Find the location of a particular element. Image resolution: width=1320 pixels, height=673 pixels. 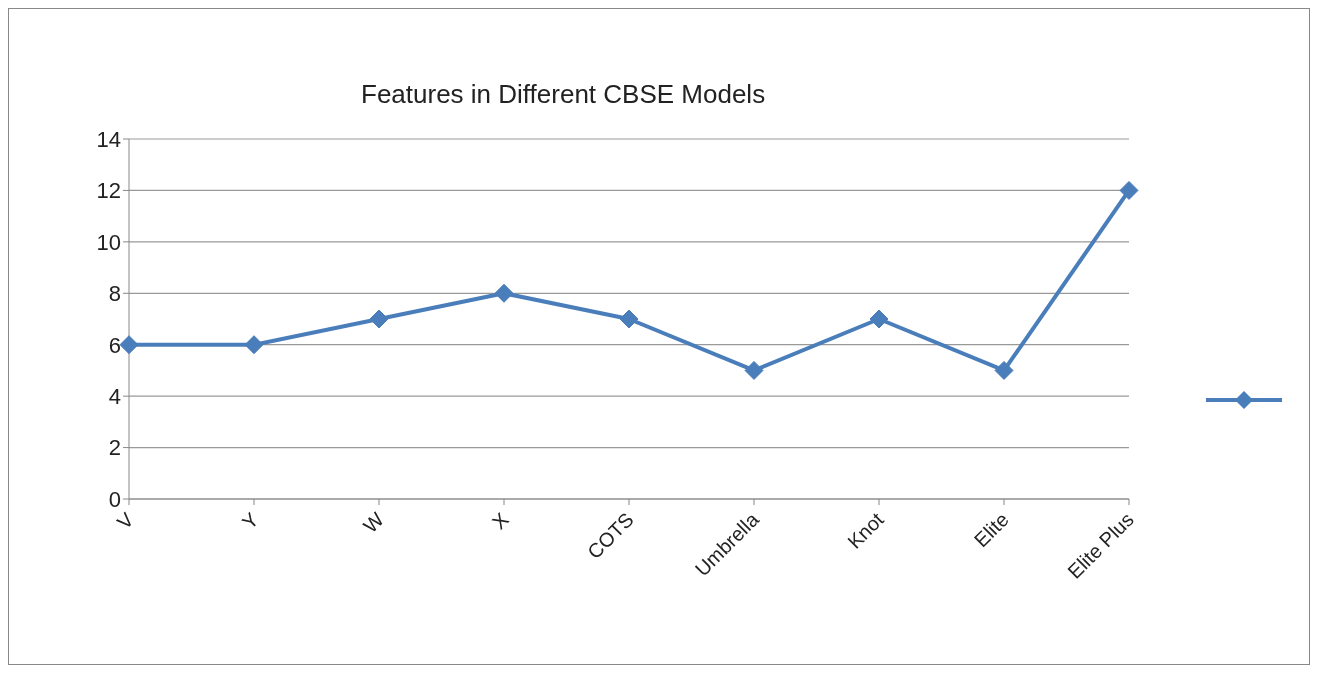

x-tick-label: Y is located at coordinates (250, 521).